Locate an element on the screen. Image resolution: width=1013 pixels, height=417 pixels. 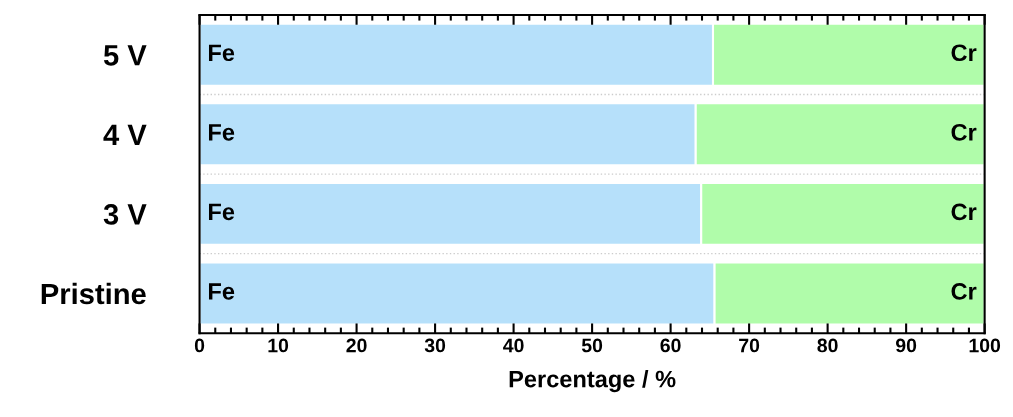
x-axis-title: Percentage / % is located at coordinates (592, 381).